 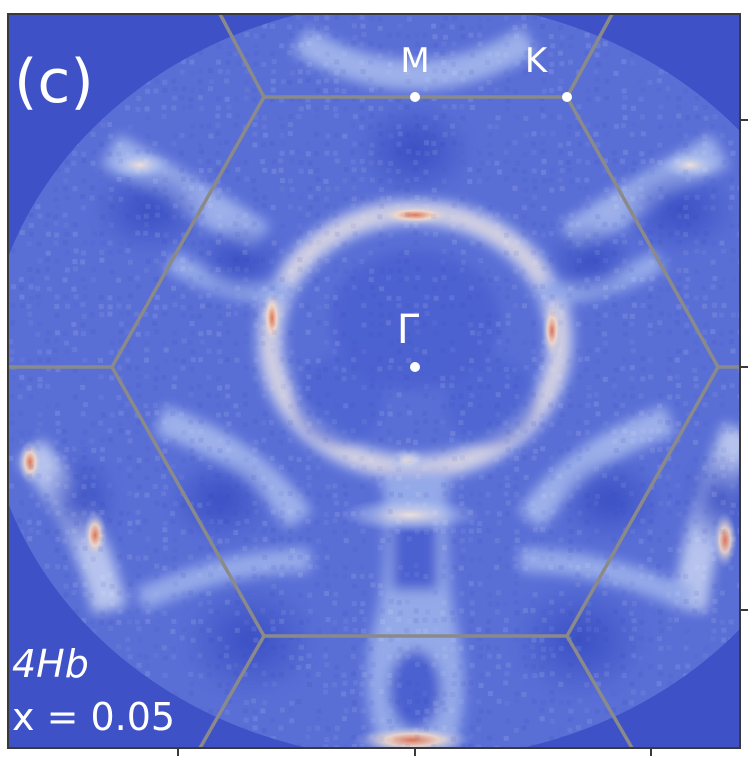 What do you see at coordinates (414, 61) in the screenshot?
I see `m-point-label: M` at bounding box center [414, 61].